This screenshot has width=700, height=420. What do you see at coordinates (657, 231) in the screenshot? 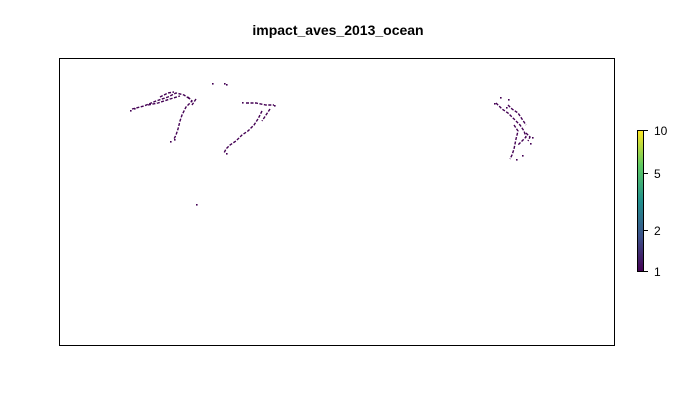
I see `legend-label-2: 2` at bounding box center [657, 231].